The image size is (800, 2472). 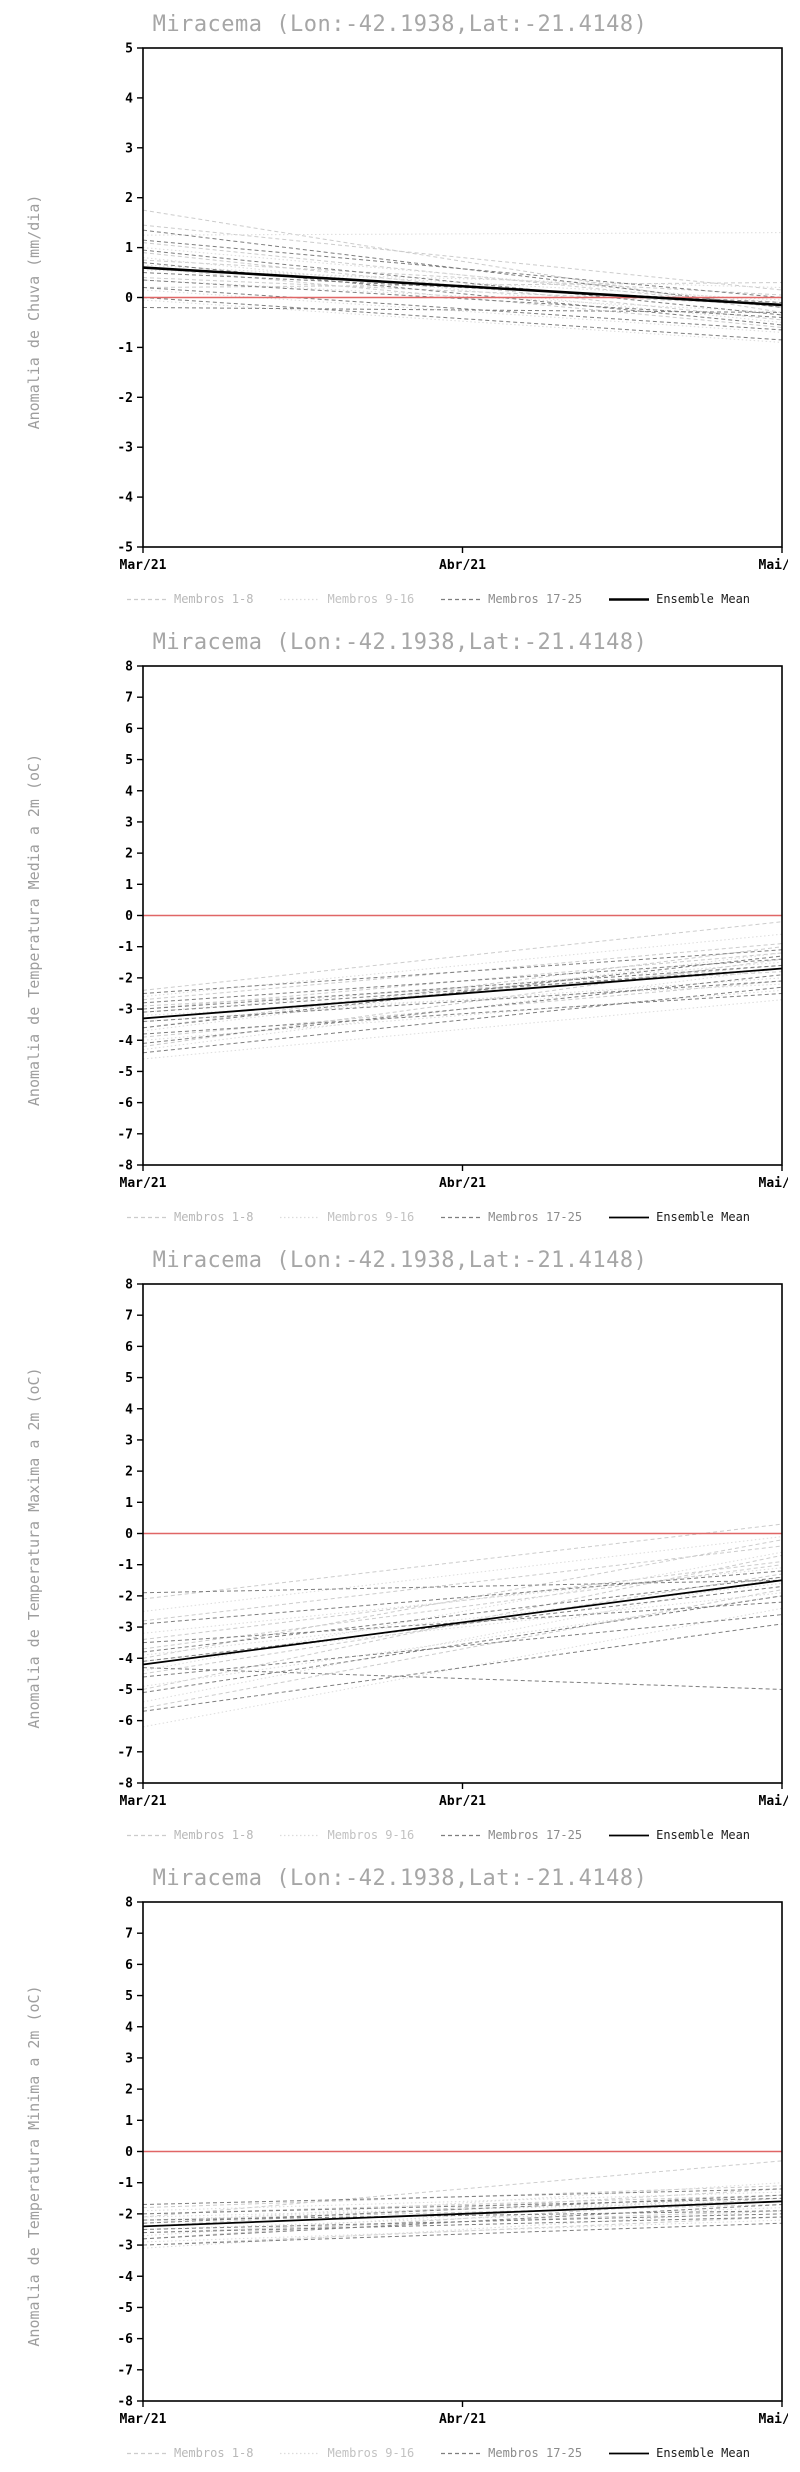 What do you see at coordinates (34, 930) in the screenshot?
I see `y-axis-label: Anomalia de Temperatura Media a 2m (oC)` at bounding box center [34, 930].